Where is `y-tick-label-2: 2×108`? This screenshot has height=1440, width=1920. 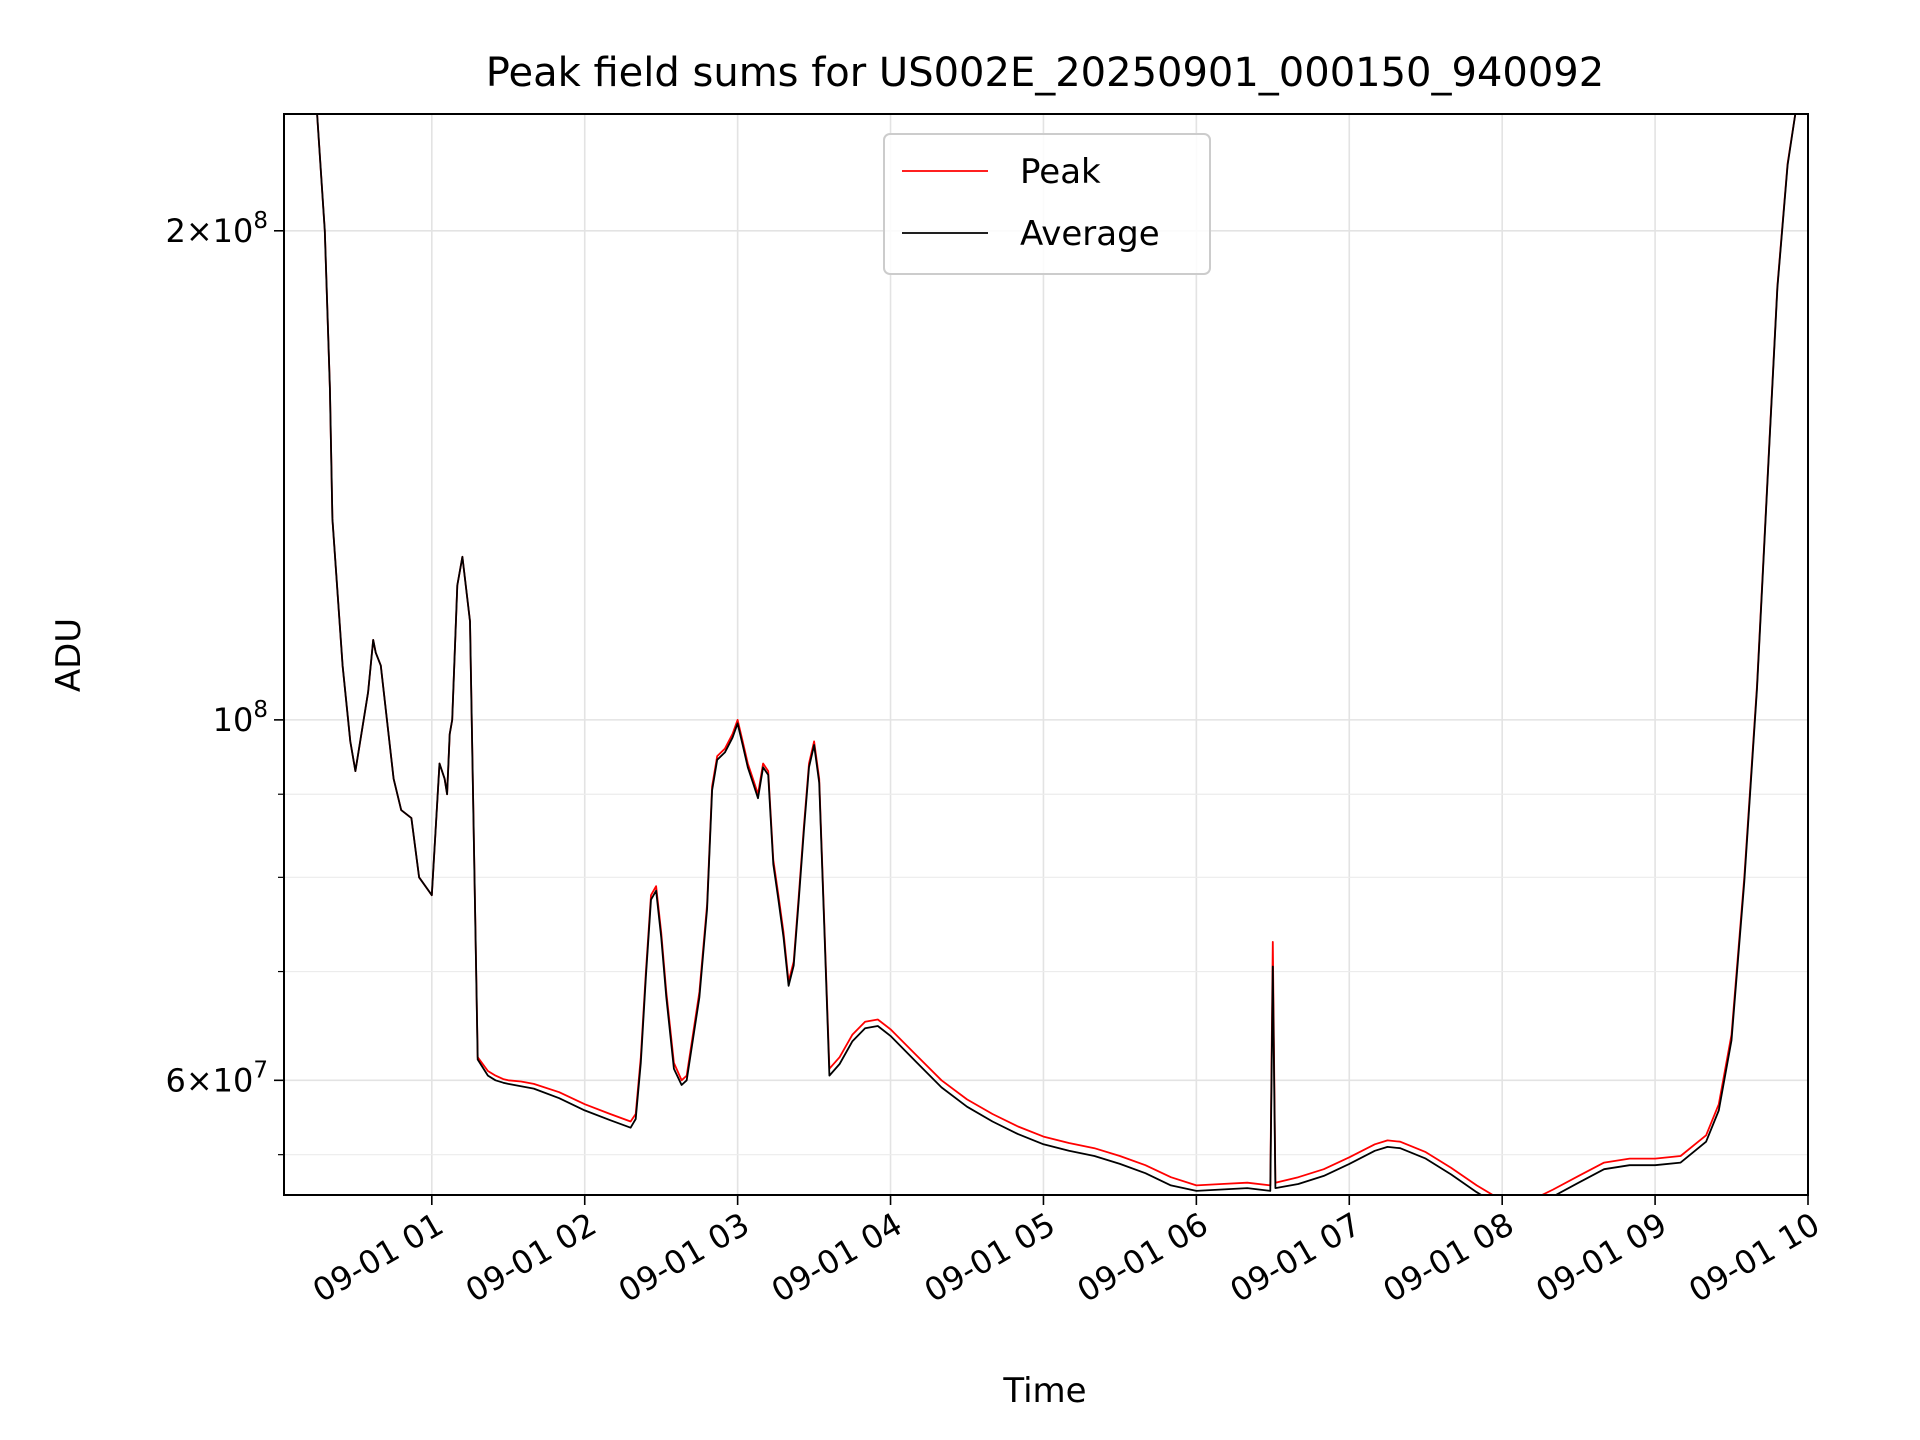 y-tick-label-2: 2×108 is located at coordinates (216, 229).